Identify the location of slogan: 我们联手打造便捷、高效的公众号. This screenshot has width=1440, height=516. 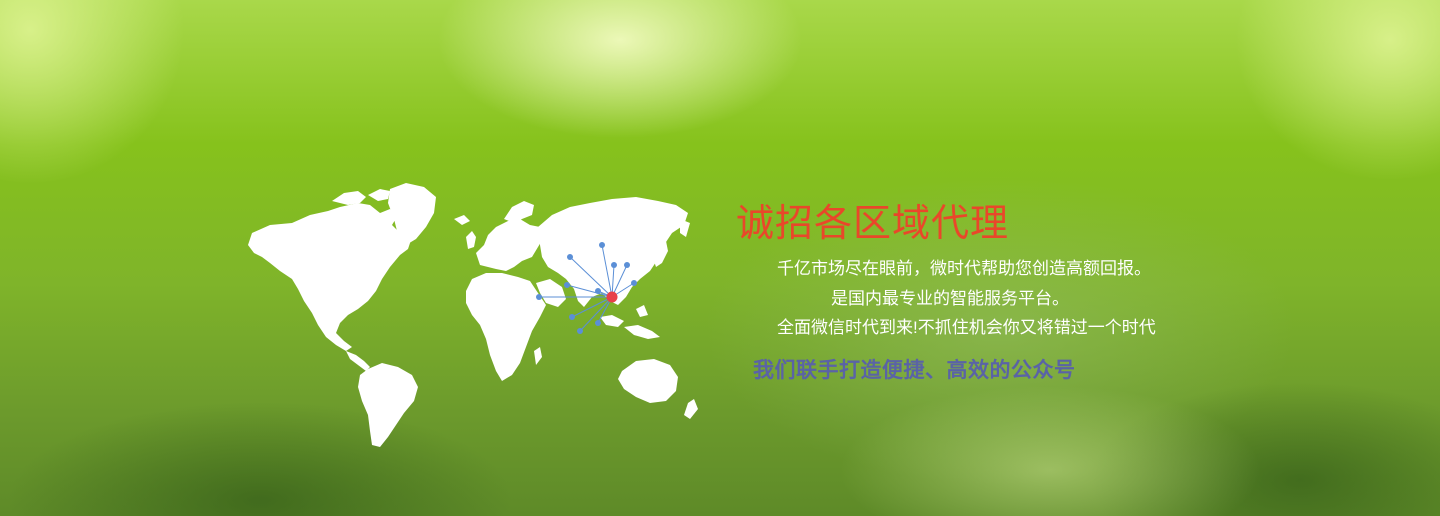
(914, 370).